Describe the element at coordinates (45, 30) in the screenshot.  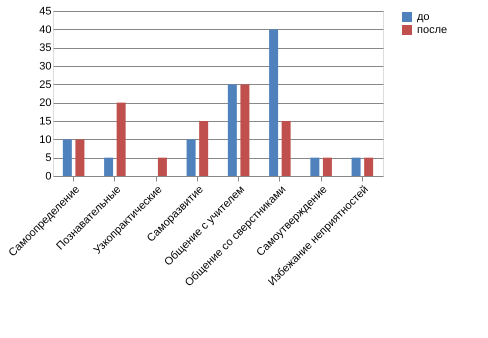
I see `y-tick-label: 40` at that location.